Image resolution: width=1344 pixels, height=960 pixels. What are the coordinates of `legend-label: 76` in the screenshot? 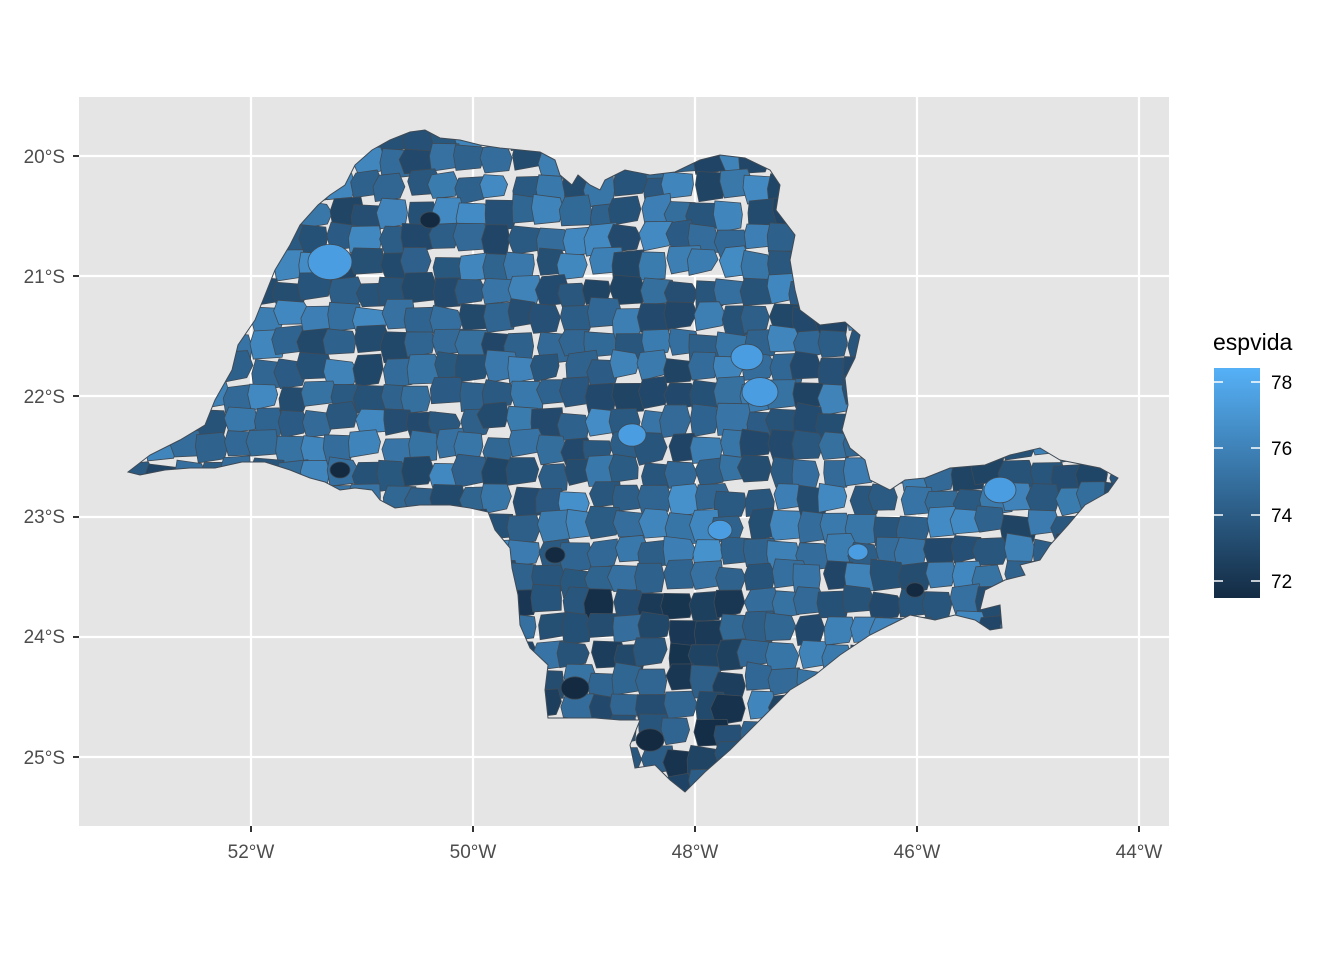 It's located at (1281, 449).